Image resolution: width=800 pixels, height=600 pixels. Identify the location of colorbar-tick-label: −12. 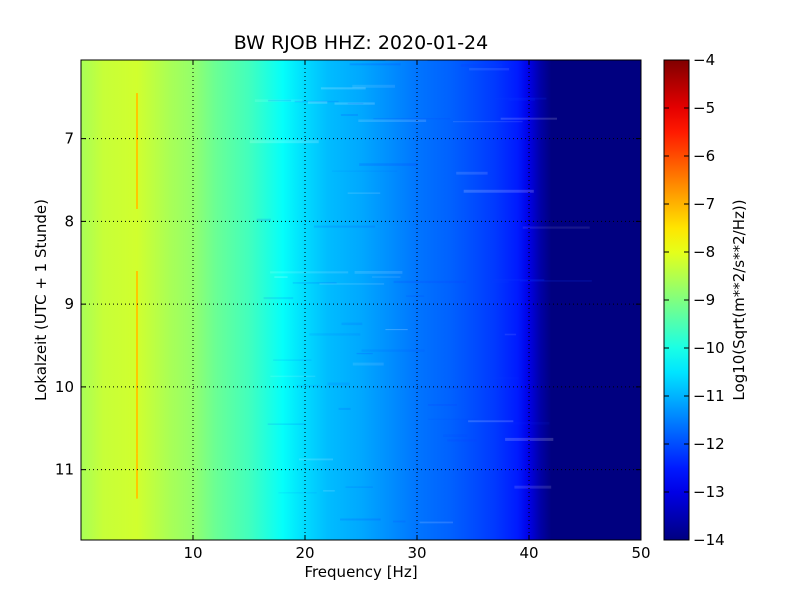
(709, 444).